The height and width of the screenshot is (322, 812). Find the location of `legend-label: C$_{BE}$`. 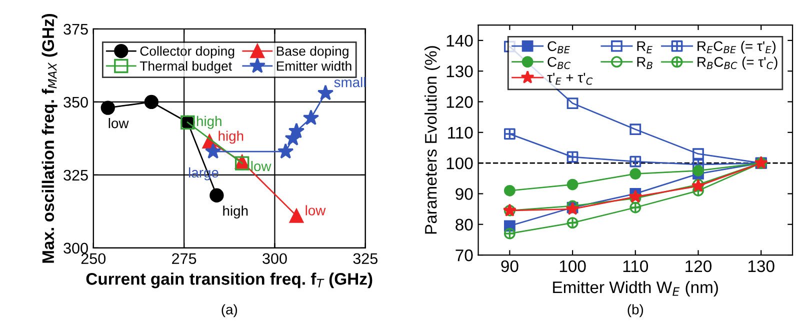

legend-label: C$_{BE}$ is located at coordinates (559, 47).